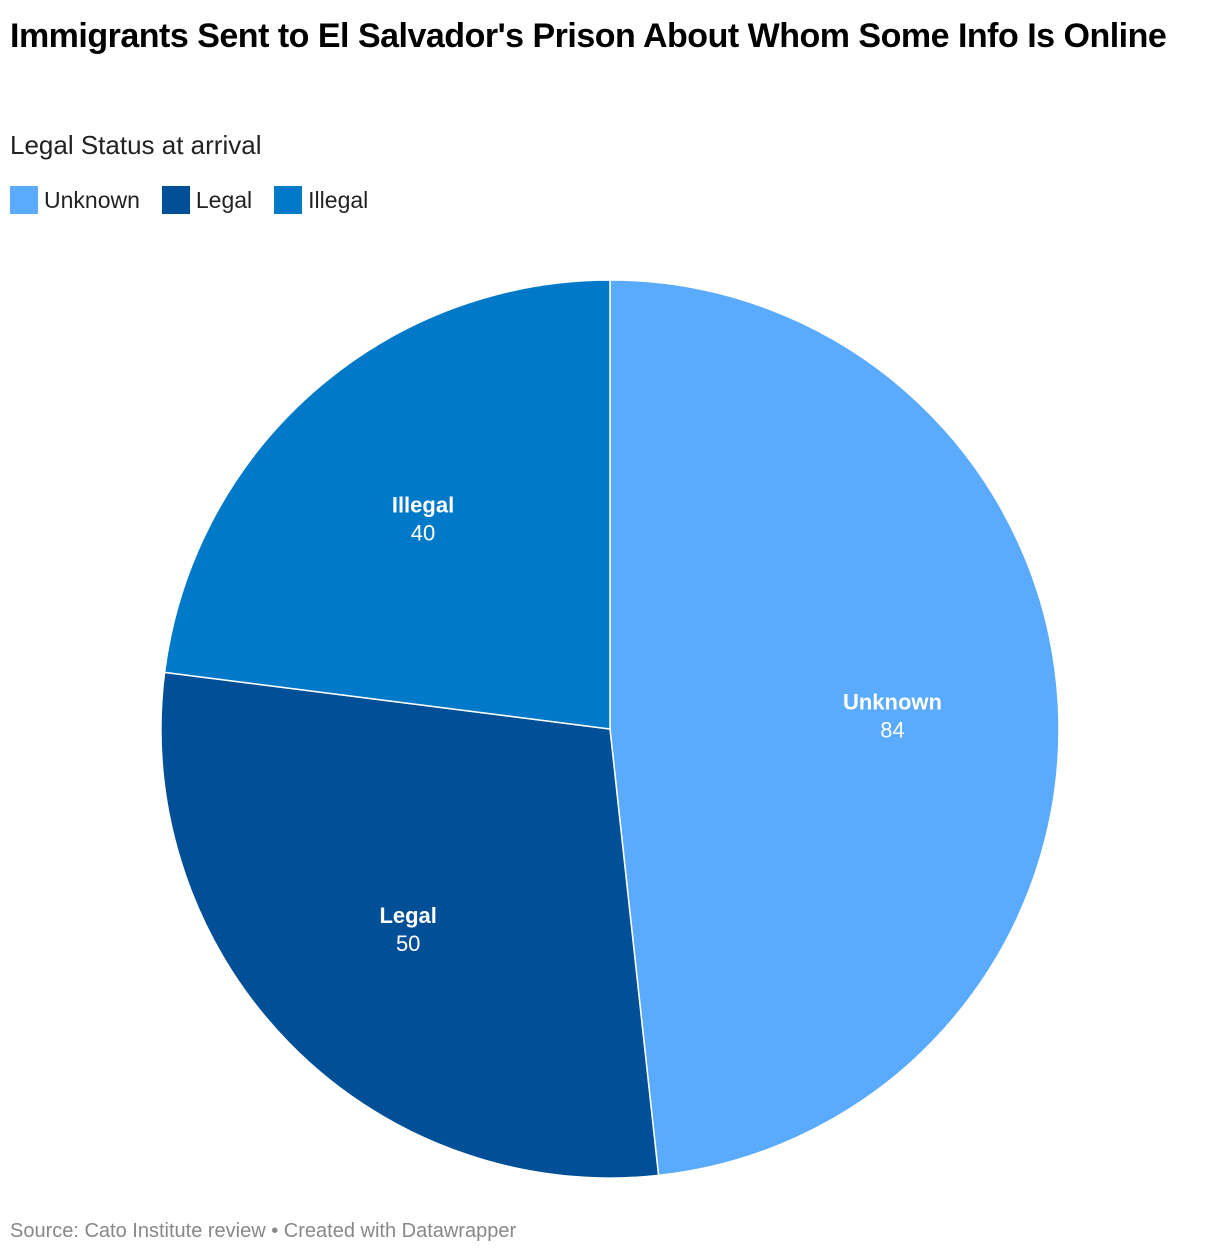 This screenshot has width=1220, height=1256. I want to click on legend-item-illegal: Illegal, so click(321, 200).